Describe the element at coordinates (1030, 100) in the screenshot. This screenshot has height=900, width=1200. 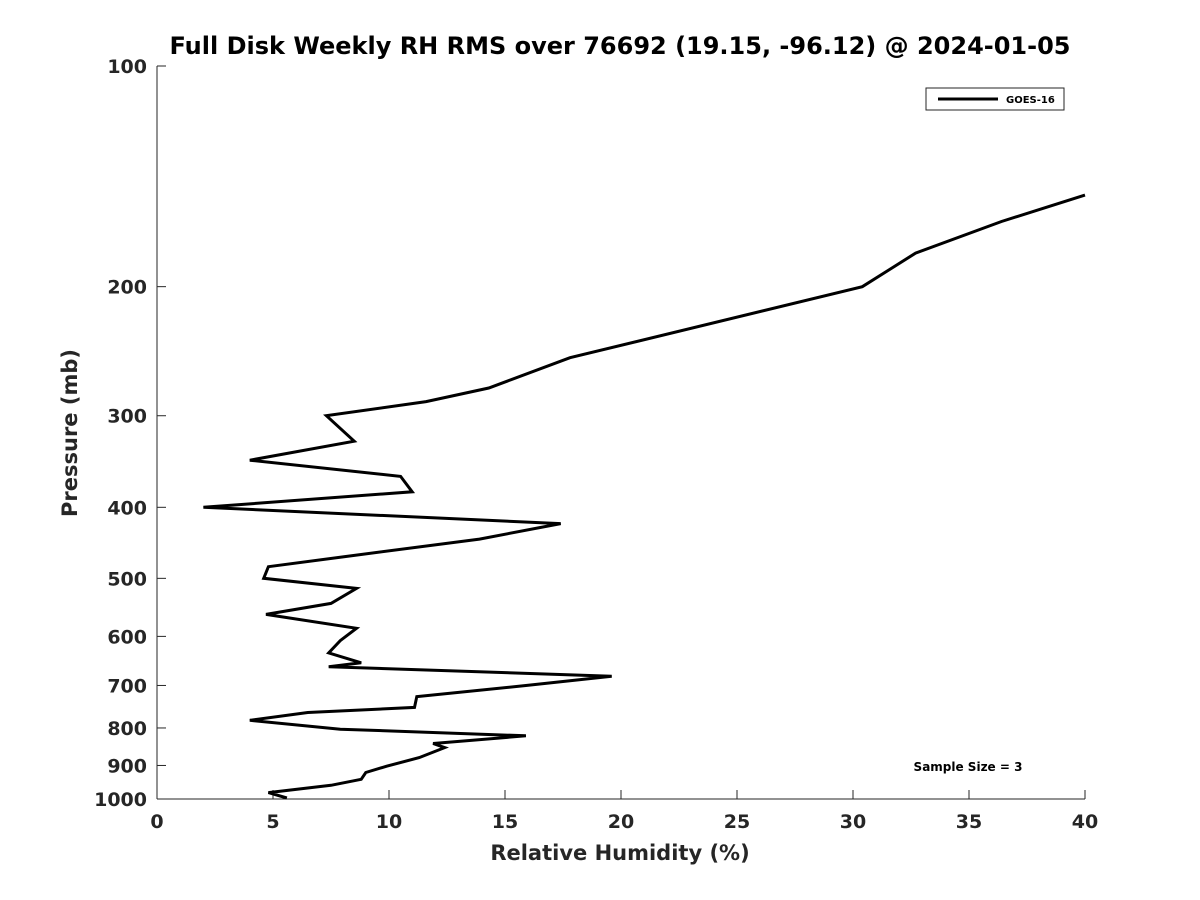
I see `legend-label: GOES-16` at that location.